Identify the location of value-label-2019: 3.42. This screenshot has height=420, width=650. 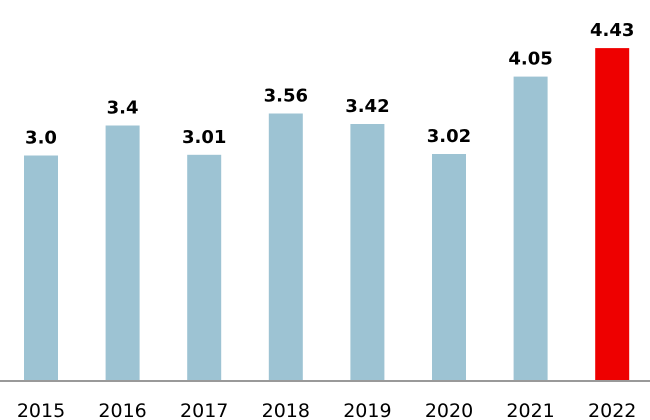
(367, 106).